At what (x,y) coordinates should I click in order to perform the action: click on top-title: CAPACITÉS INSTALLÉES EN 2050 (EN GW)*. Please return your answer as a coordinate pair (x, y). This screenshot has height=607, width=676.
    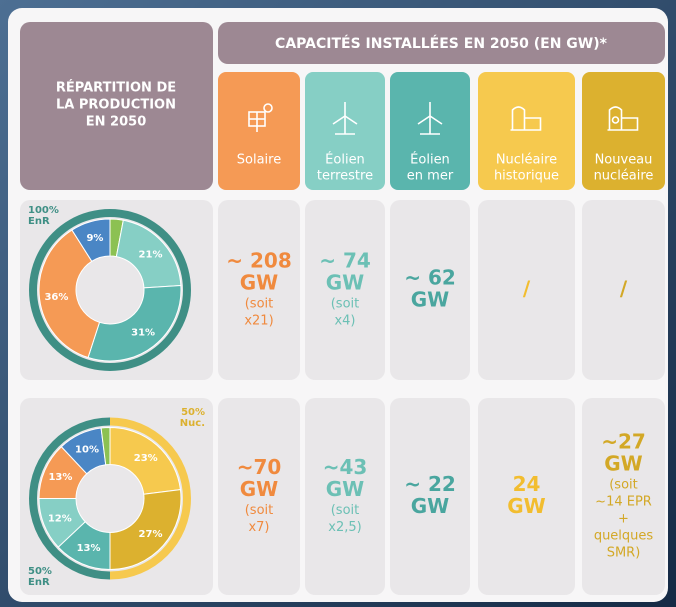
    Looking at the image, I should click on (441, 43).